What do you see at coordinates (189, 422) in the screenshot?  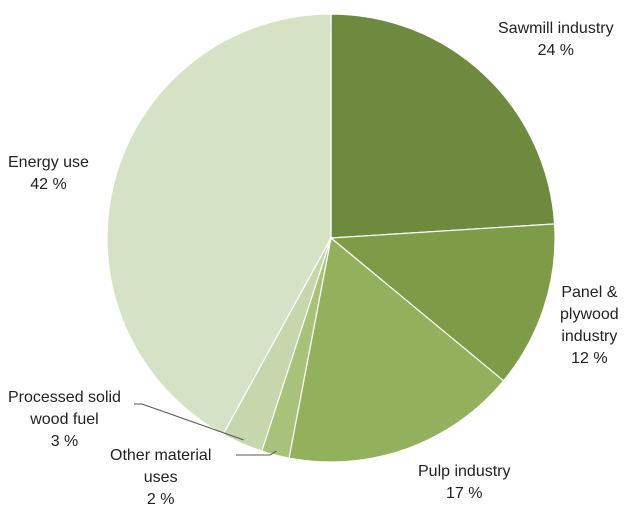 I see `leader-line-processed-solid-wood-fuel` at bounding box center [189, 422].